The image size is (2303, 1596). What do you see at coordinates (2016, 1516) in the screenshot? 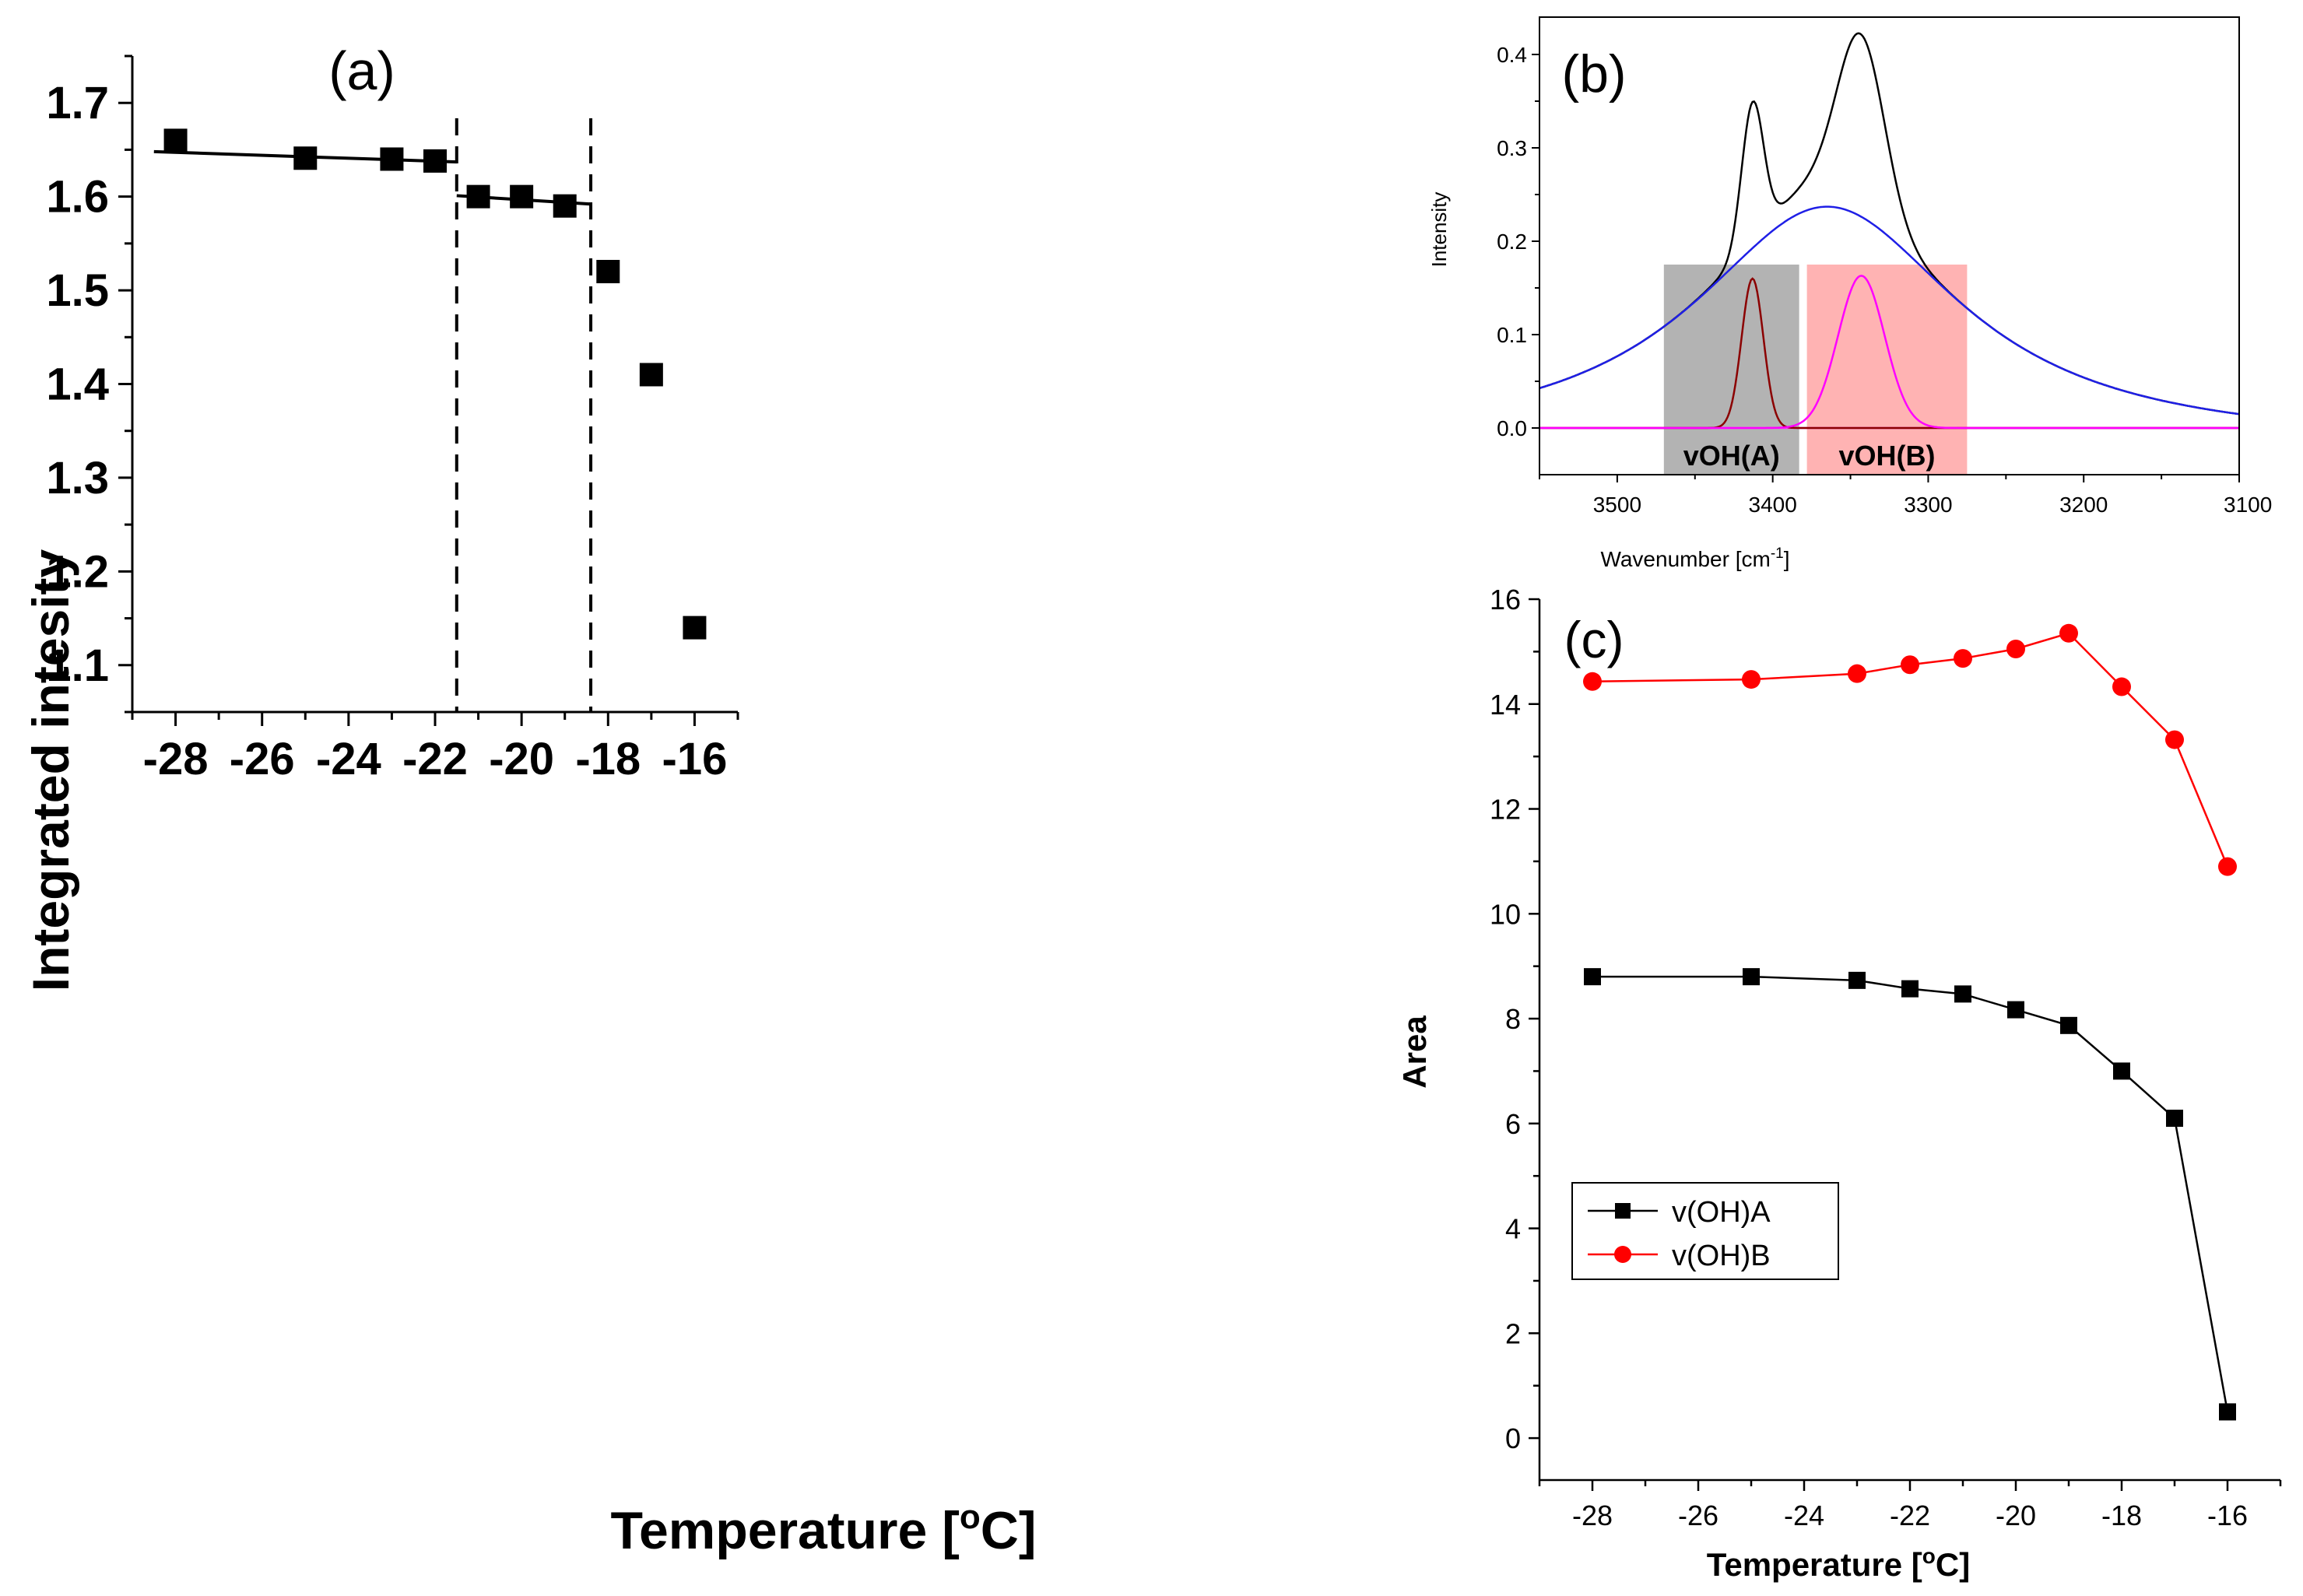
I see `panel-c-x-tick-label: -20` at bounding box center [2016, 1516].